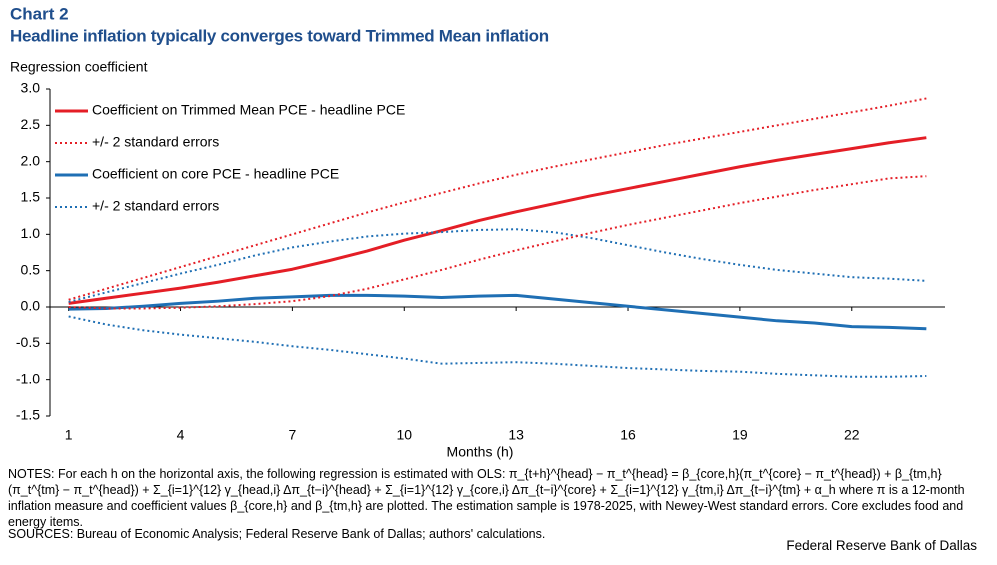 Image resolution: width=997 pixels, height=565 pixels. Describe the element at coordinates (31, 160) in the screenshot. I see `y-tick-label: 2.0` at that location.